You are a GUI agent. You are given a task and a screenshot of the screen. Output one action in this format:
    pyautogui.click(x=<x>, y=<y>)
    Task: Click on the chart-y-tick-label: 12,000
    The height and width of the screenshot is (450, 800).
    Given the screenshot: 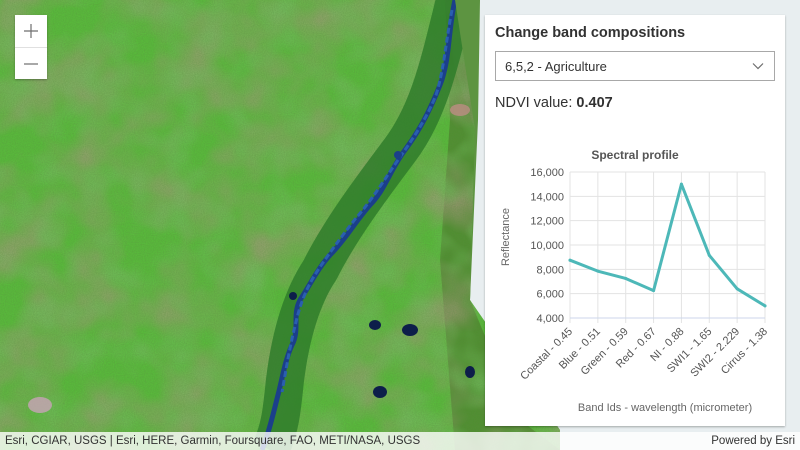 What is the action you would take?
    pyautogui.click(x=547, y=222)
    